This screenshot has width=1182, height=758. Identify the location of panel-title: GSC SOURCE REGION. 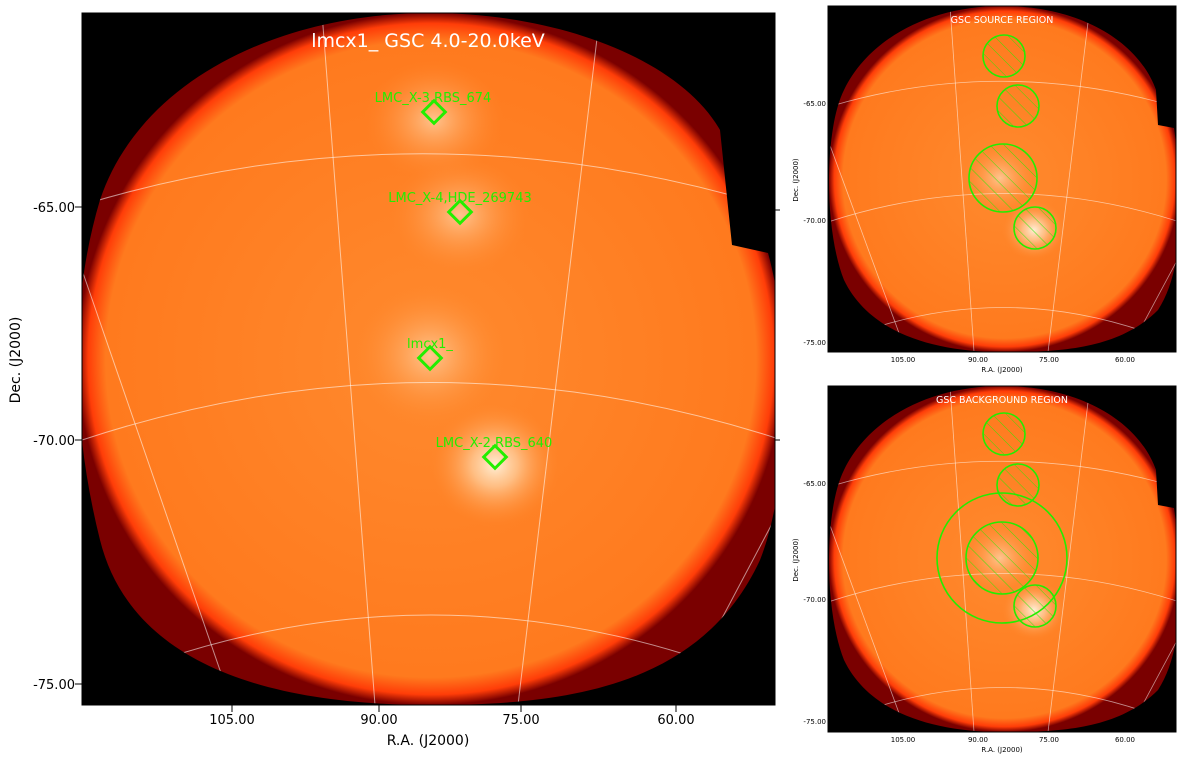
(1002, 20).